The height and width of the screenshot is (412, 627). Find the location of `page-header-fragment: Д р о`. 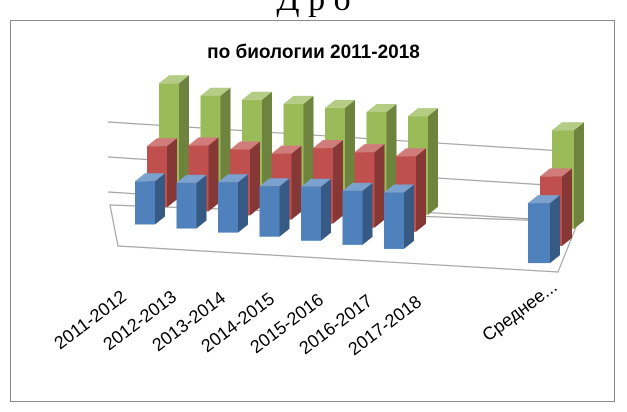

page-header-fragment: Д р о is located at coordinates (313, 13).